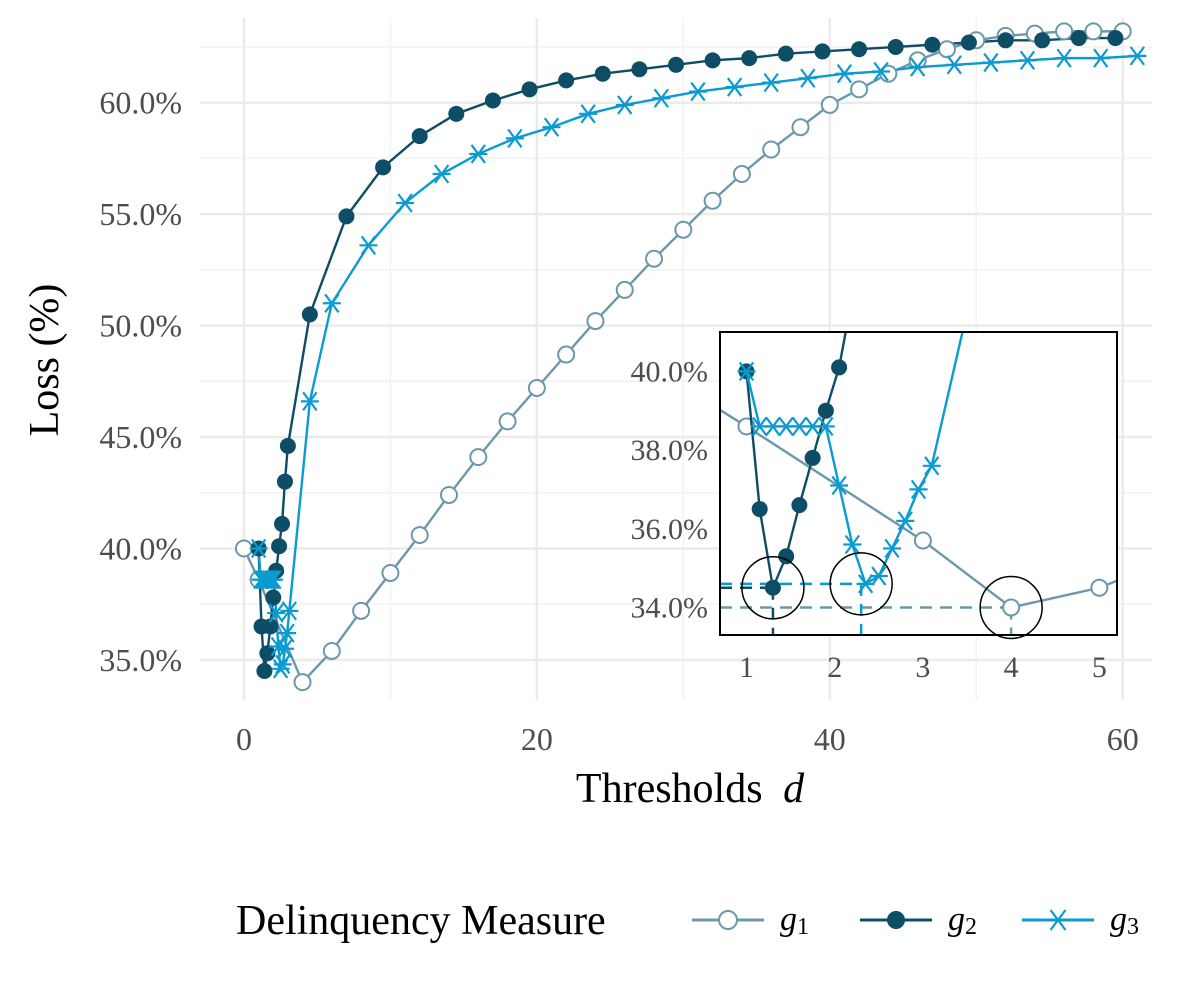  What do you see at coordinates (794, 789) in the screenshot?
I see `x-axis-title-variable: d` at bounding box center [794, 789].